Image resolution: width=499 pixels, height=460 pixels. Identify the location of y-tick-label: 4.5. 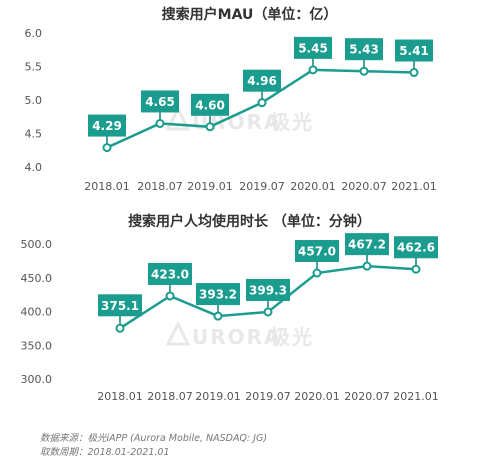
(34, 134).